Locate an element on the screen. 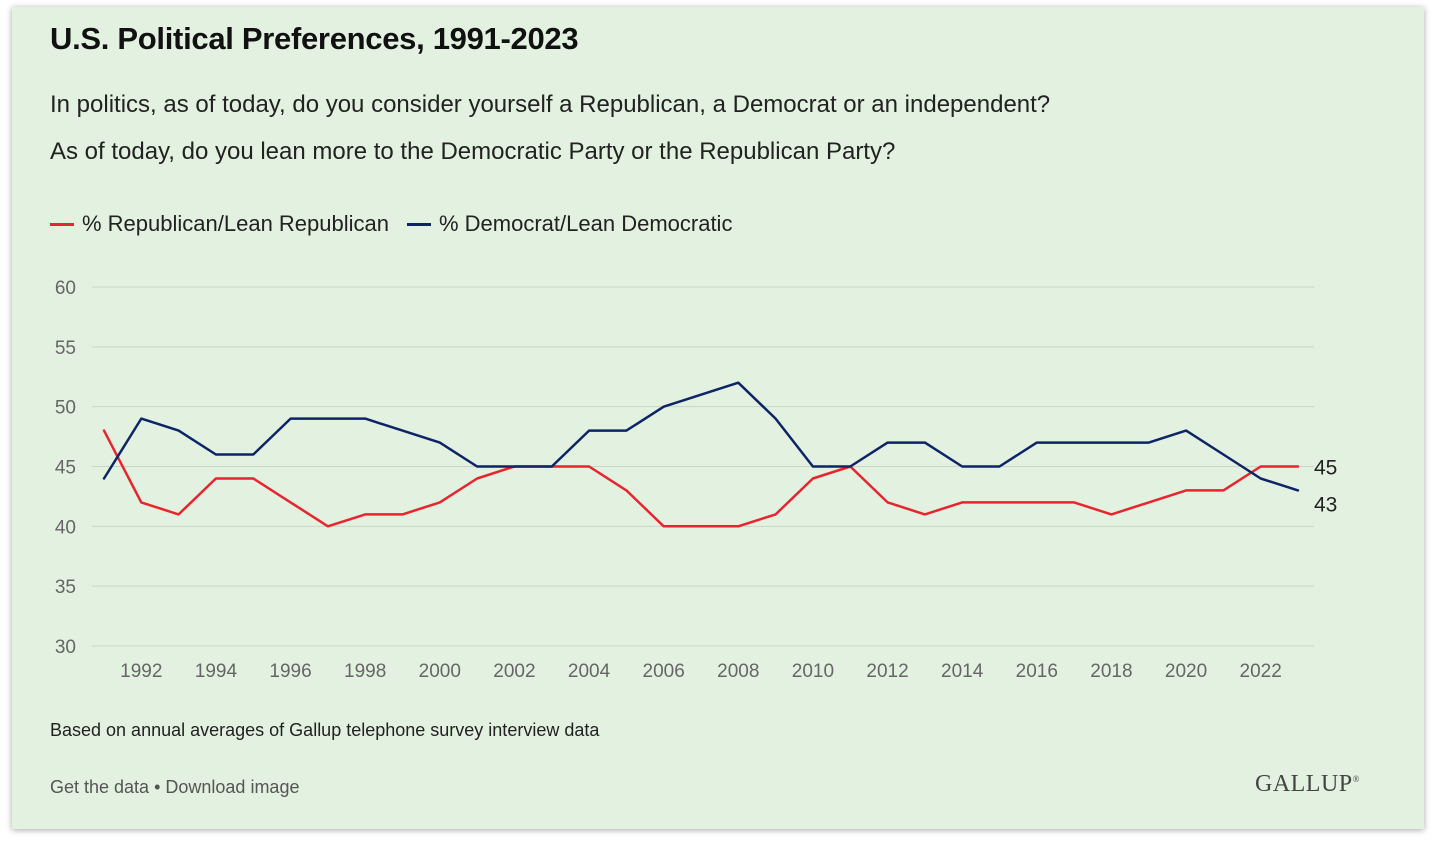 This screenshot has height=848, width=1436. y-tick-label: 55 is located at coordinates (65, 348).